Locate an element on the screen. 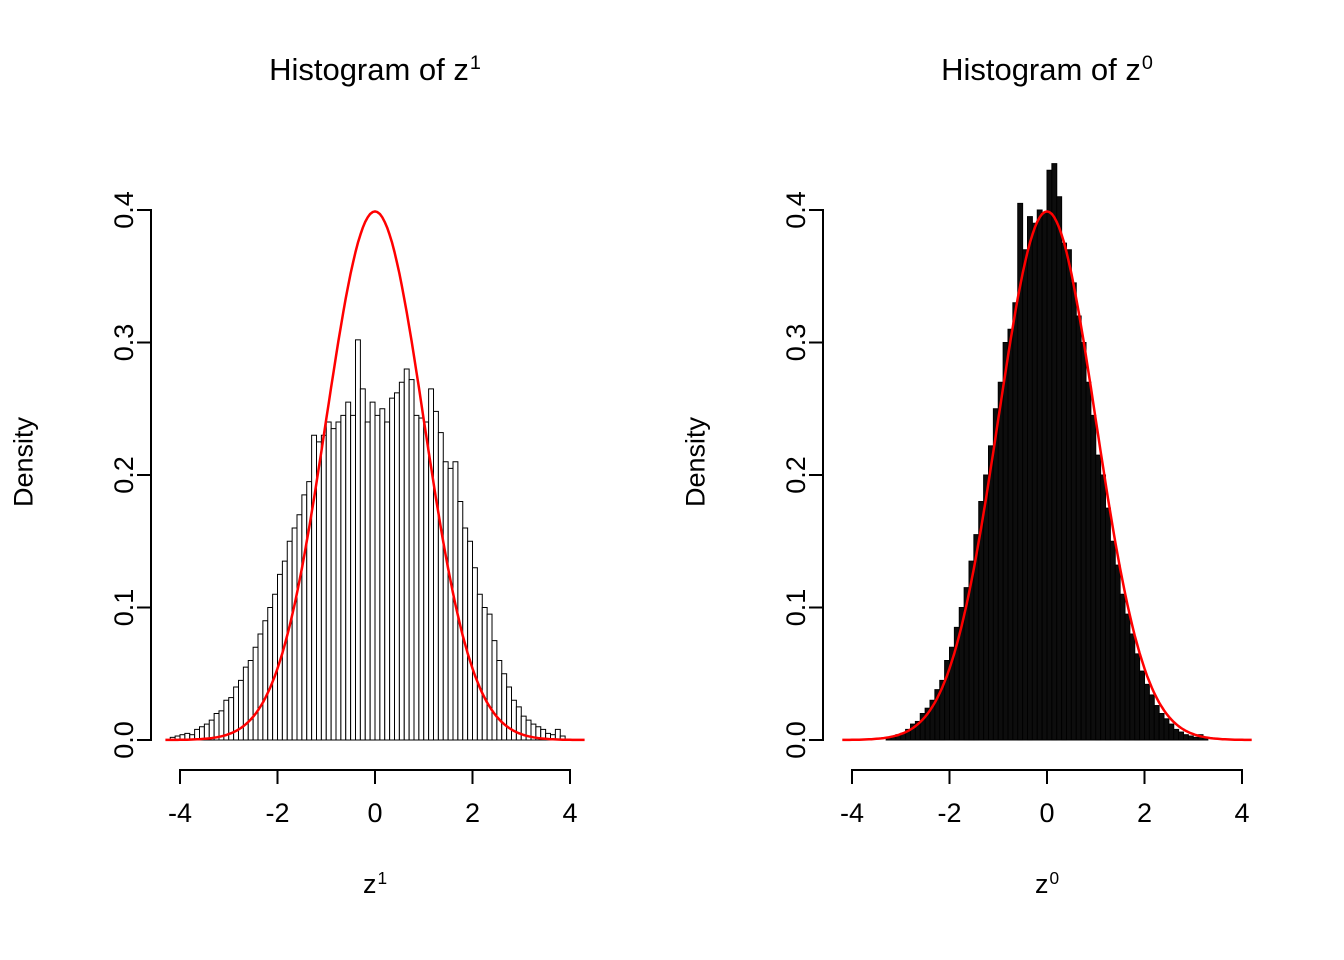 Image resolution: width=1344 pixels, height=960 pixels. xlabel-text: z is located at coordinates (1041, 884).